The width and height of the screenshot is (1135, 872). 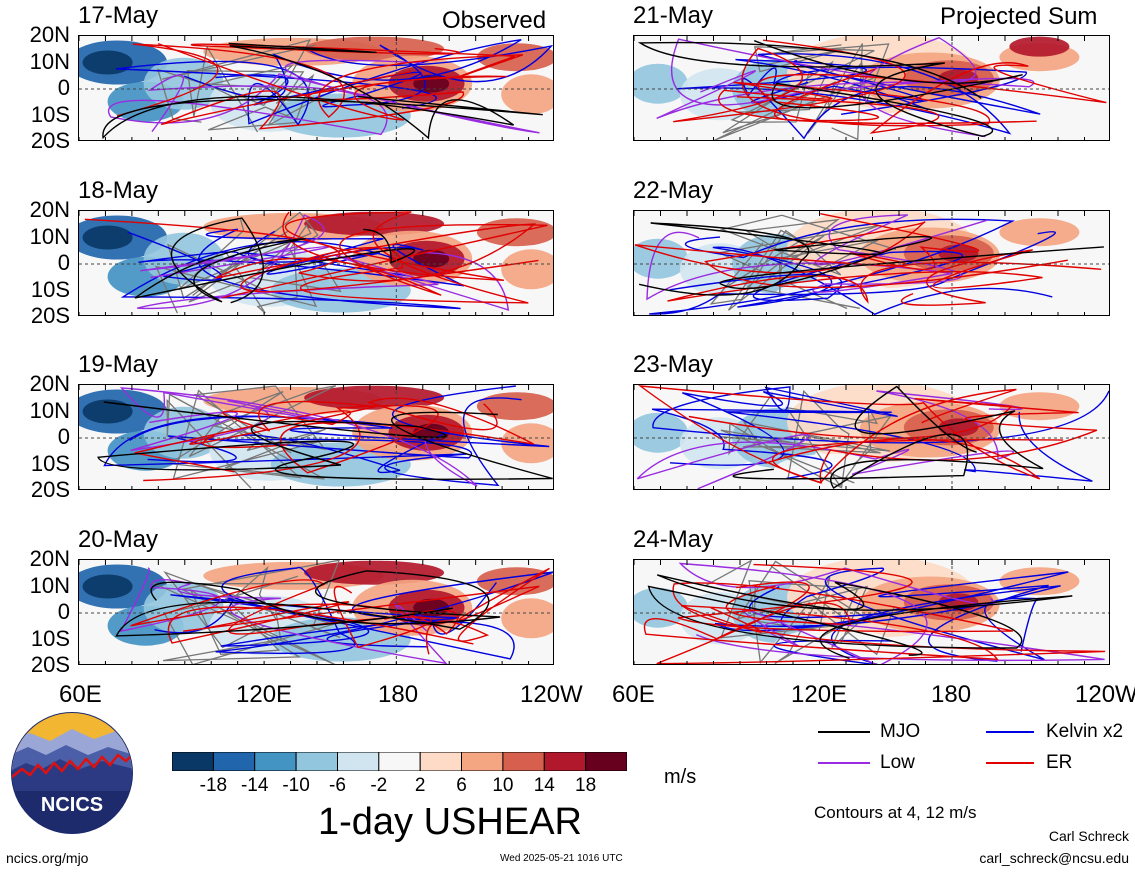 What do you see at coordinates (844, 732) in the screenshot?
I see `legend-mjo-line` at bounding box center [844, 732].